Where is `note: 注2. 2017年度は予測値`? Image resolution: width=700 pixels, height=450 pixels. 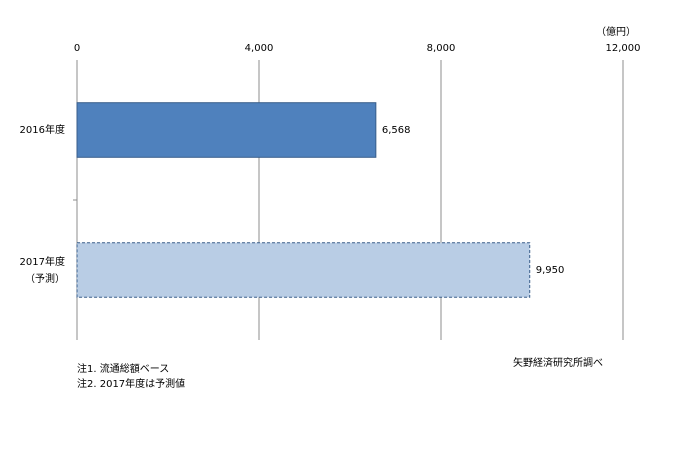 note: 注2. 2017年度は予測値 is located at coordinates (131, 383).